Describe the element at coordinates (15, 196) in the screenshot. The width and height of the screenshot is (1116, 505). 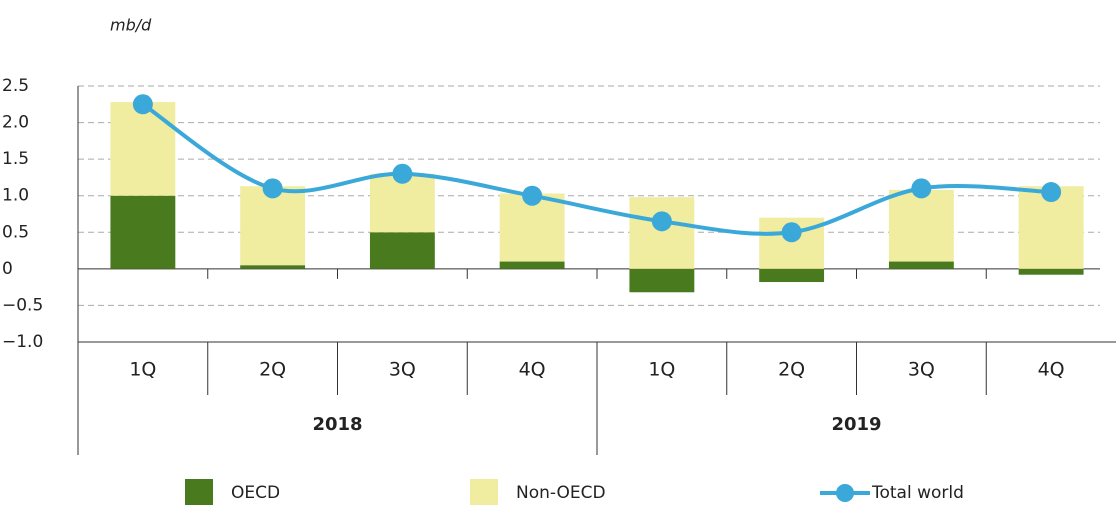
I see `y-tick-label: 1.0` at that location.